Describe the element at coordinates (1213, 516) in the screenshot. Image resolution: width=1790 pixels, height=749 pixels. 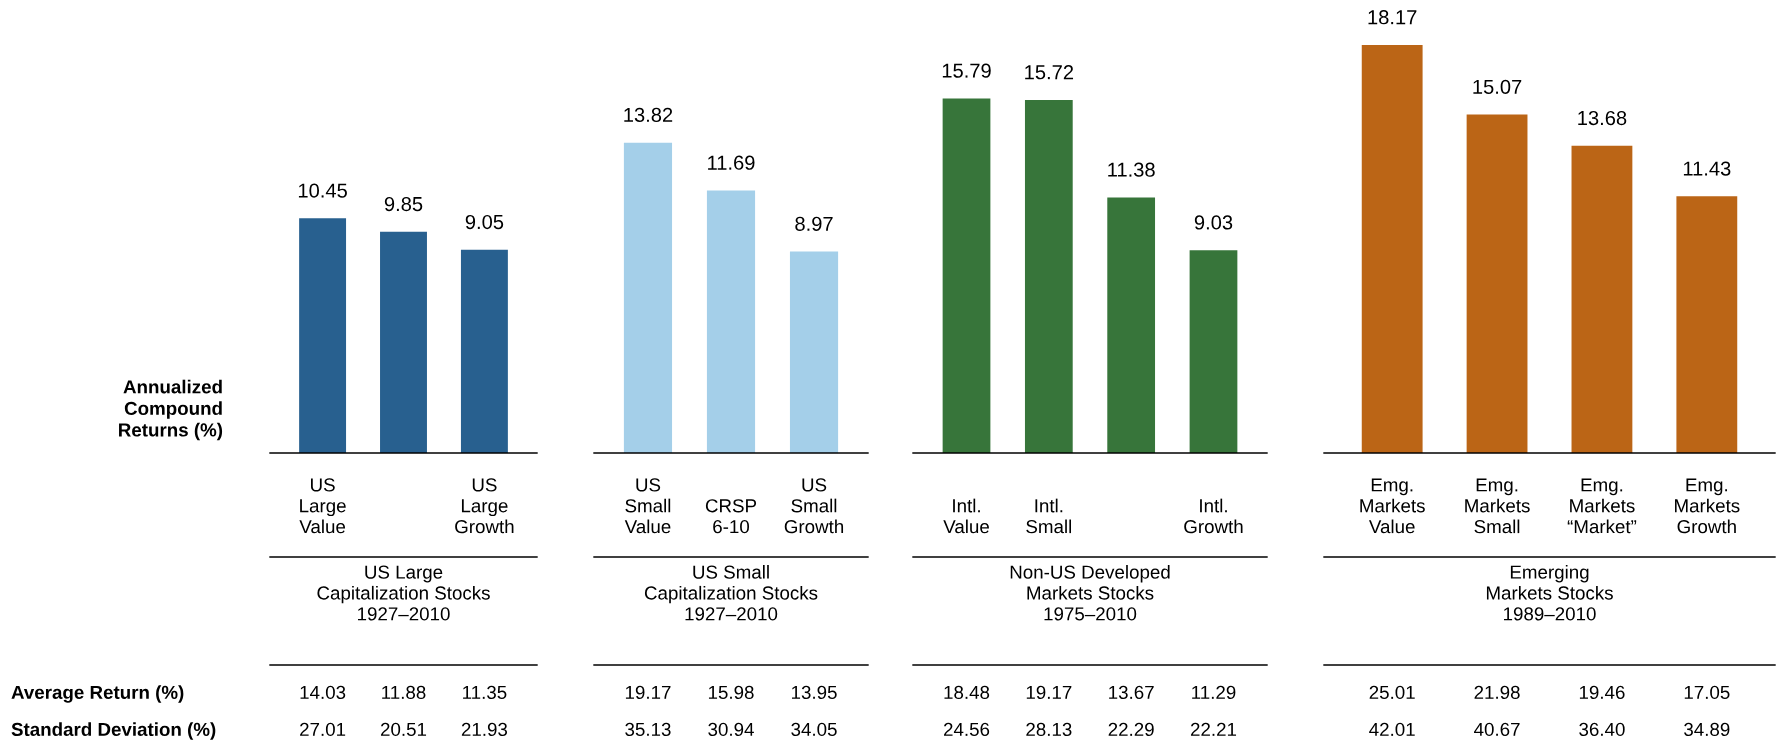
I see `x-tick-label: Intl. Growth` at that location.